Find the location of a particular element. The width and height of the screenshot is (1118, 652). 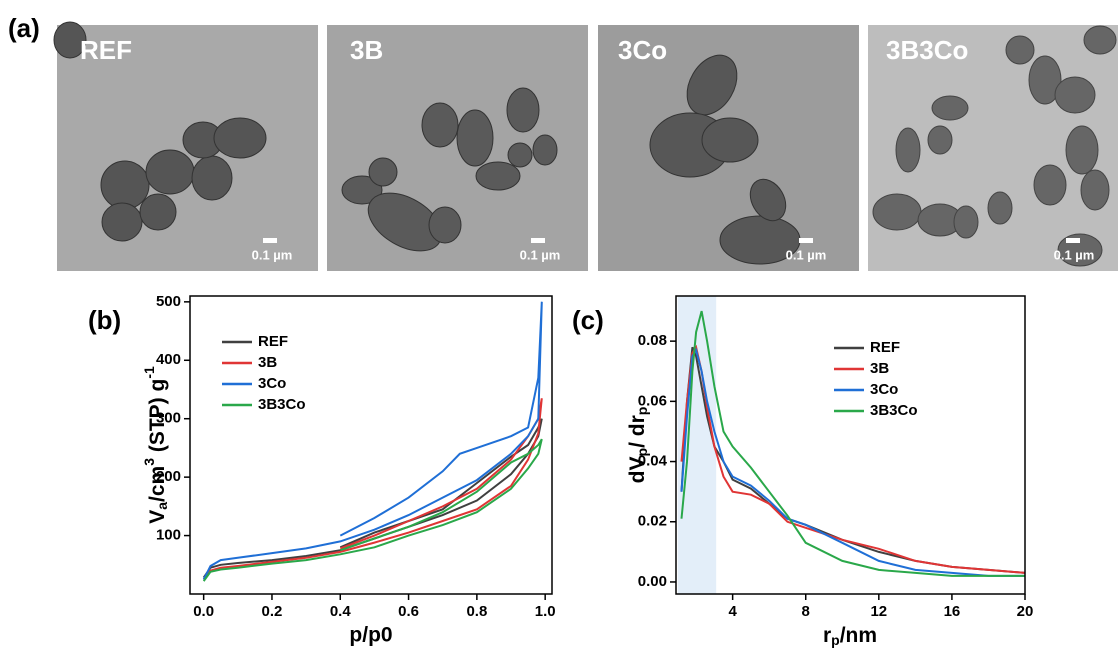

tem-image: 3B 0.1 µm is located at coordinates (457, 148).